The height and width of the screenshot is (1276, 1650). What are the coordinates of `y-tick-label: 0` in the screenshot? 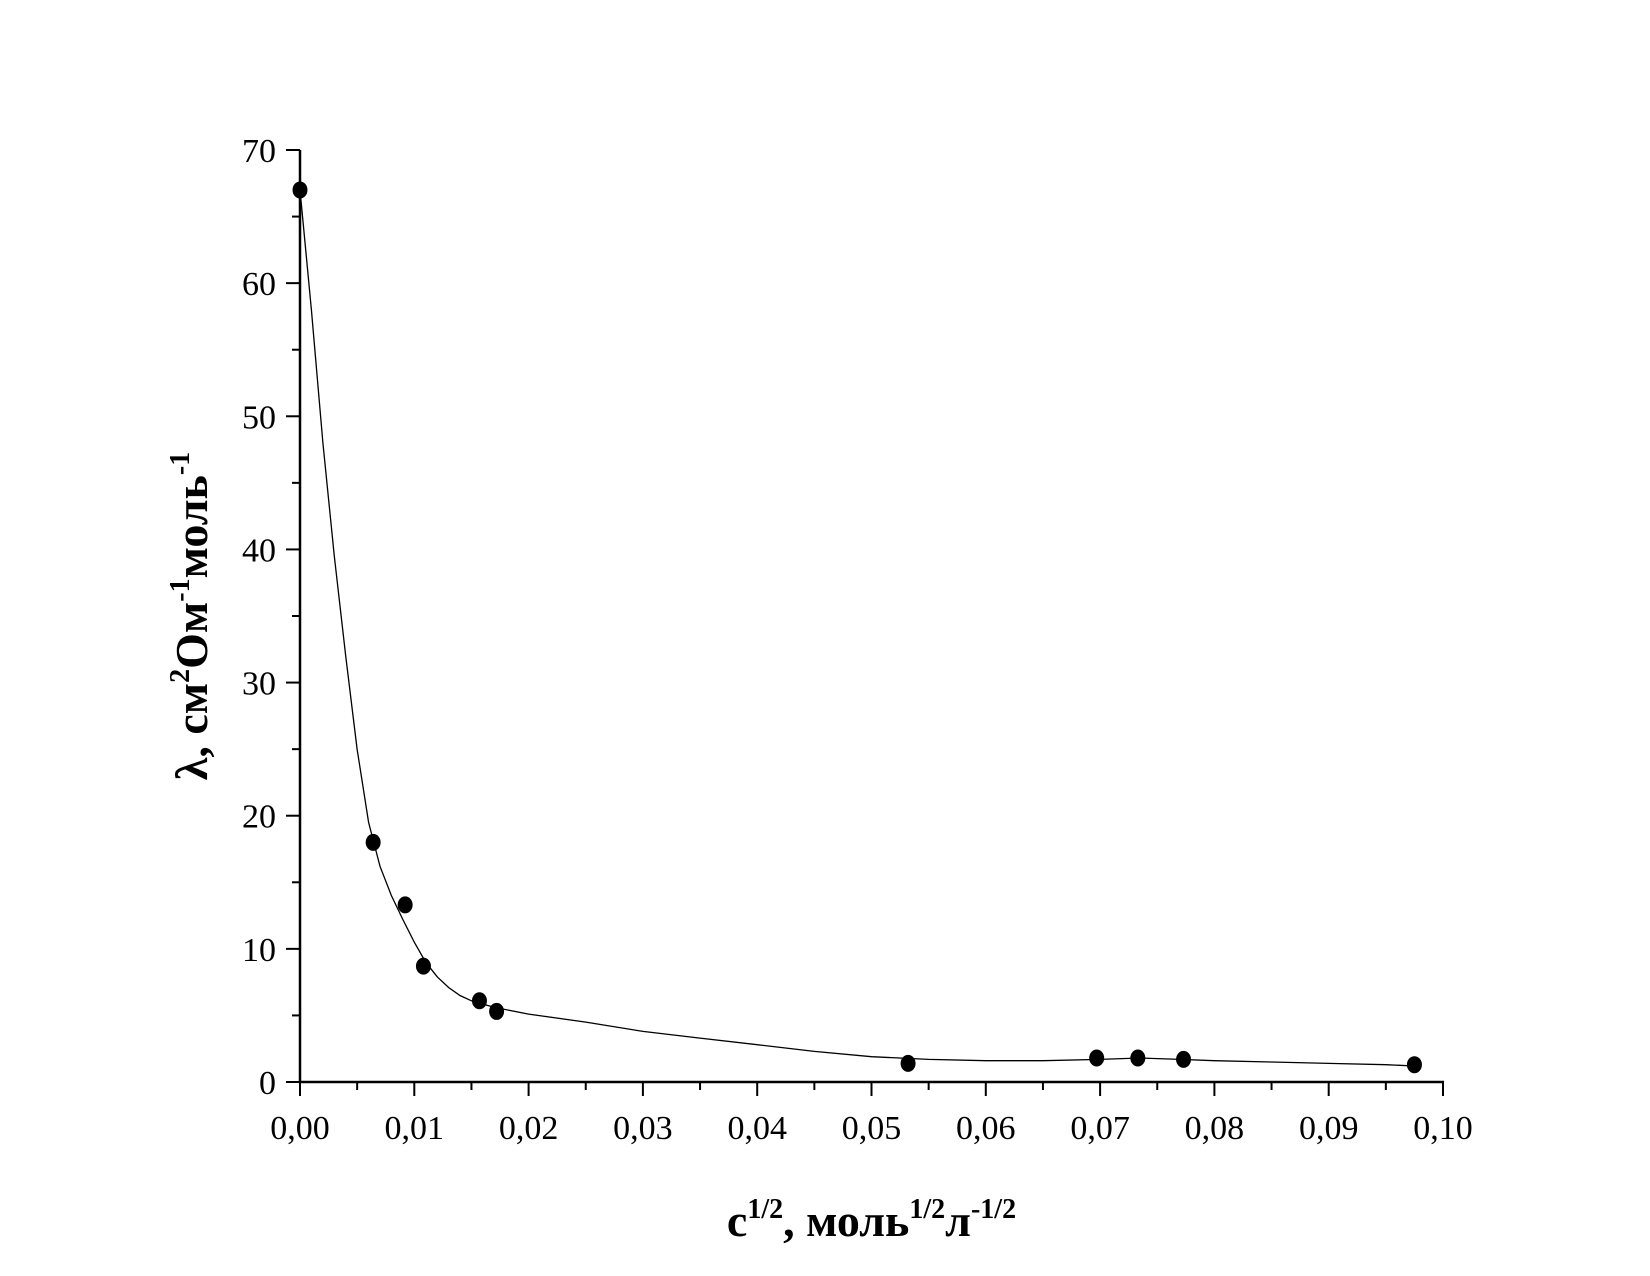 It's located at (267, 1083).